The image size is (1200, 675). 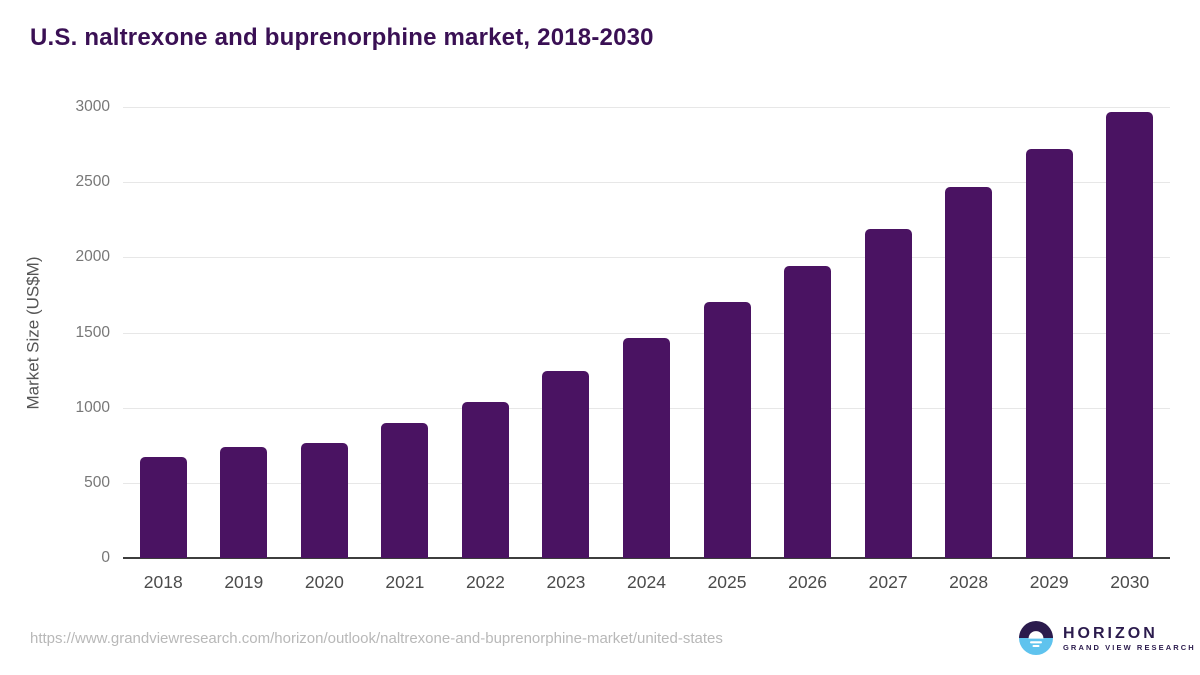 What do you see at coordinates (92, 257) in the screenshot?
I see `y-tick-label-2000: 2000` at bounding box center [92, 257].